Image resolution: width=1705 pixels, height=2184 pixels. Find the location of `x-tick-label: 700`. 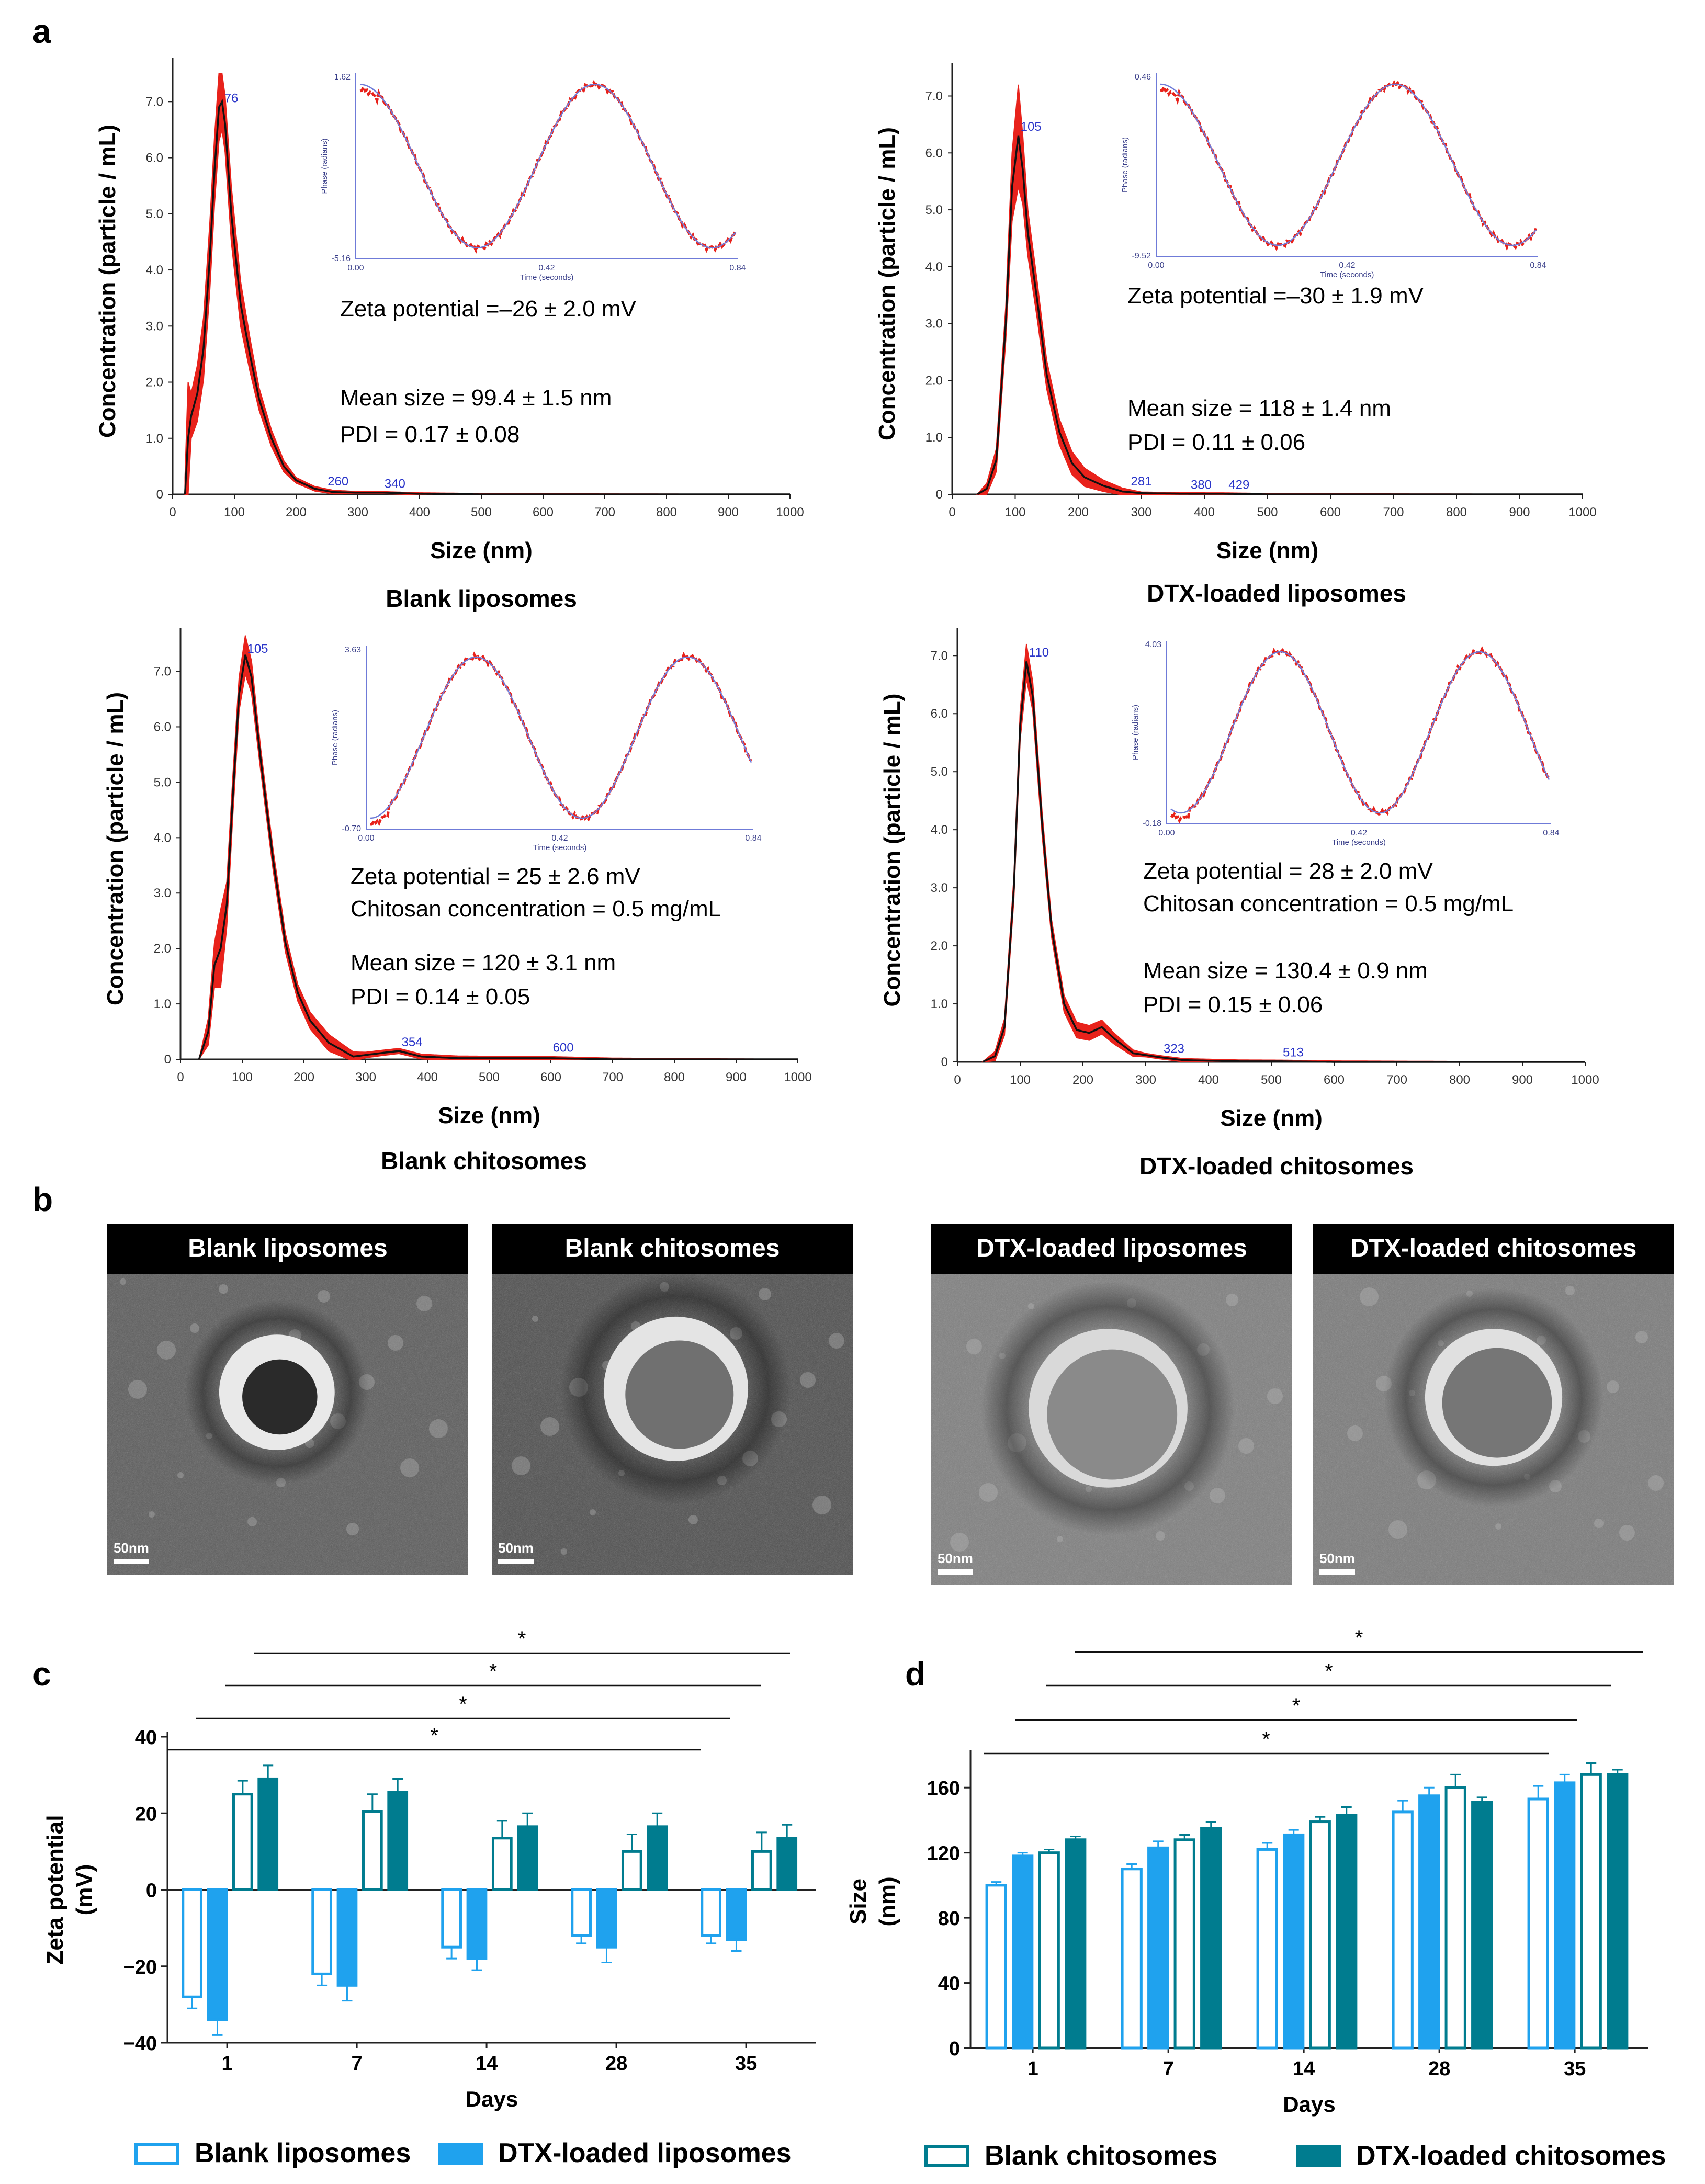

x-tick-label: 700 is located at coordinates (1393, 512).